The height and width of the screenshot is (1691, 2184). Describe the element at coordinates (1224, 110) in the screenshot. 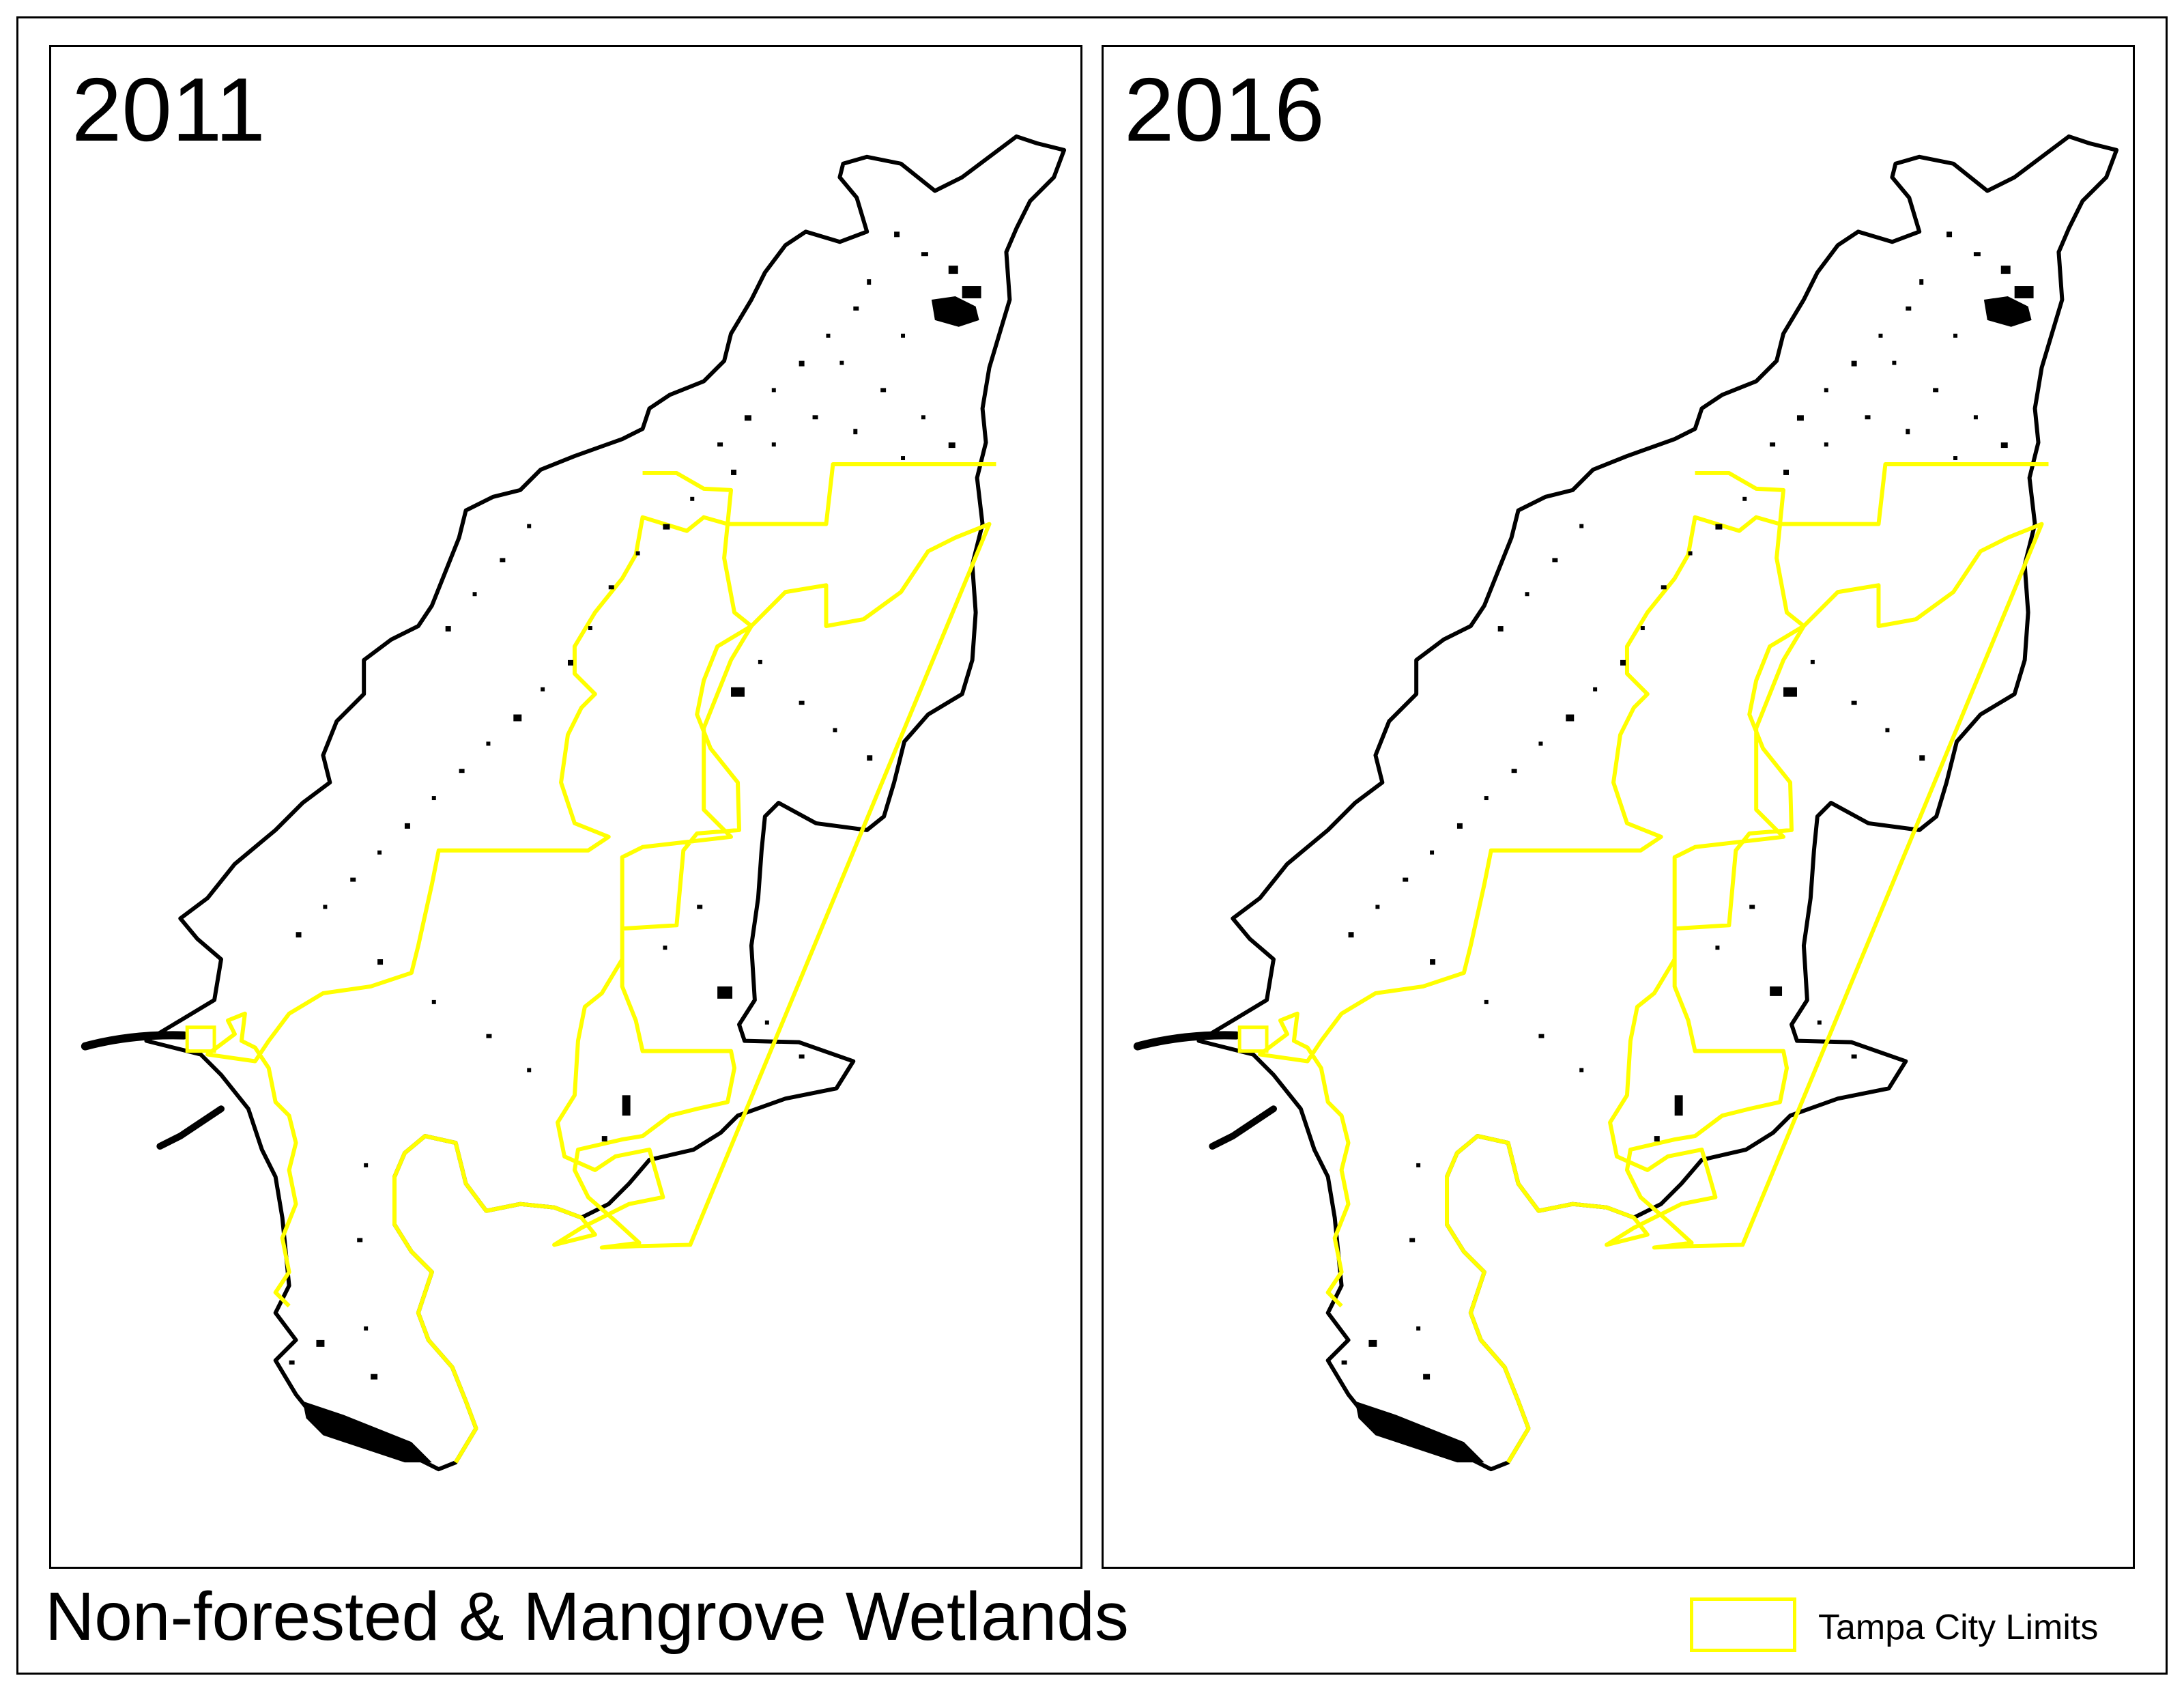

I see `panel-year-label: 2016` at that location.